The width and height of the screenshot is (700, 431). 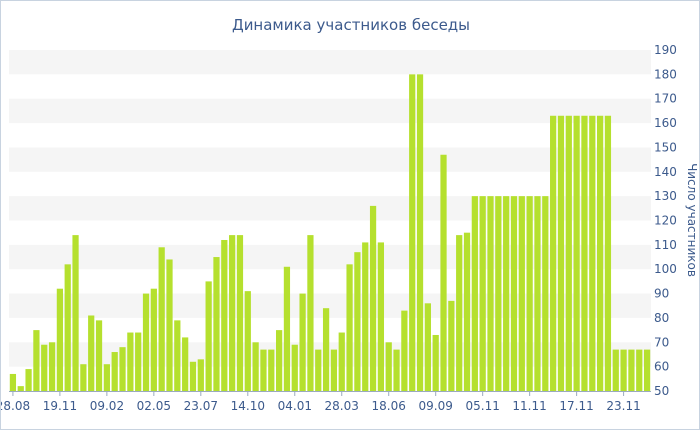 I want to click on x-tick-label: 05.11, so click(x=483, y=406).